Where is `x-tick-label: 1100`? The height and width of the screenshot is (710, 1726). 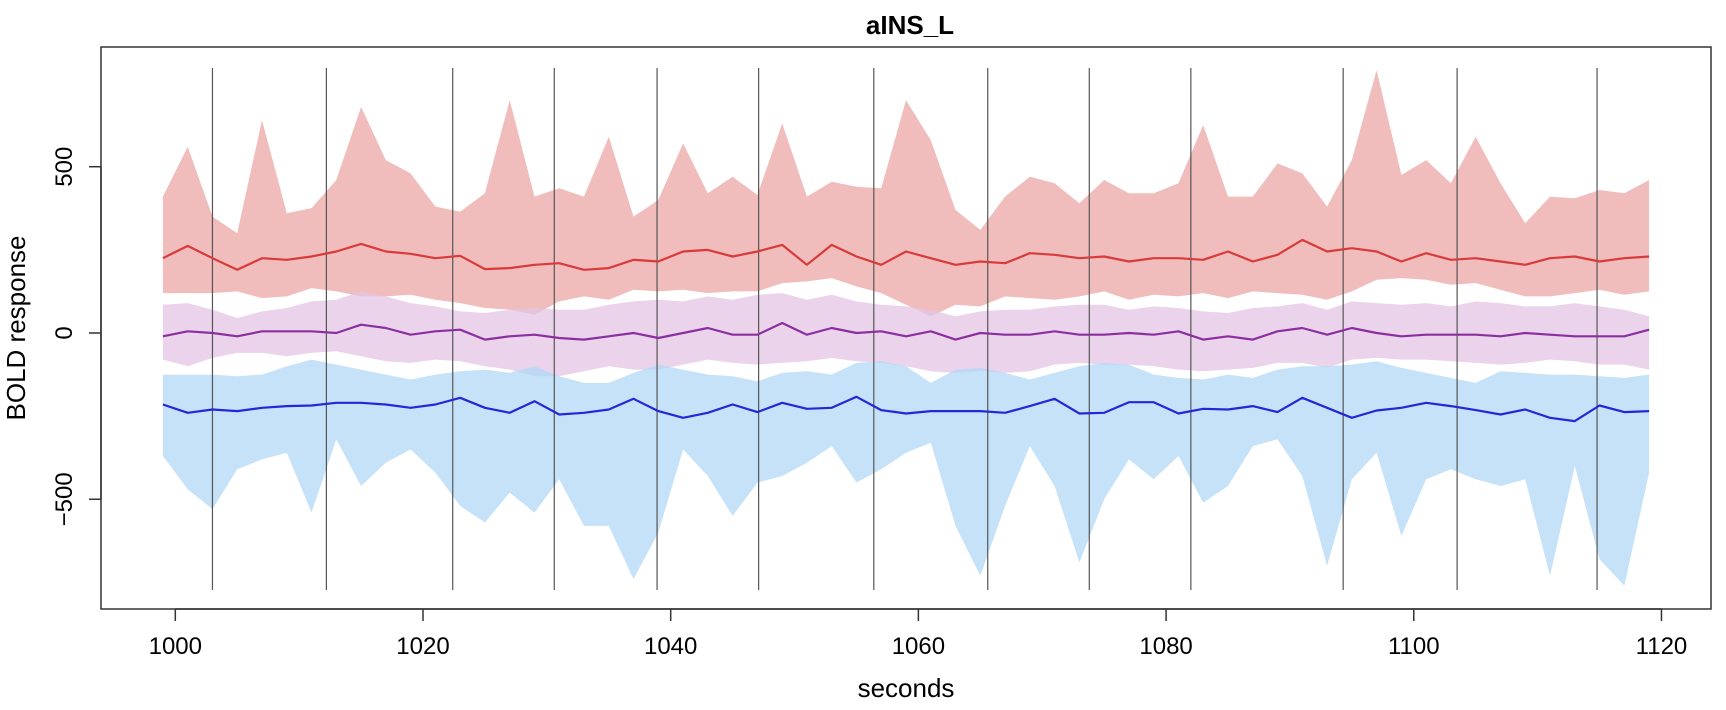 x-tick-label: 1100 is located at coordinates (1414, 646).